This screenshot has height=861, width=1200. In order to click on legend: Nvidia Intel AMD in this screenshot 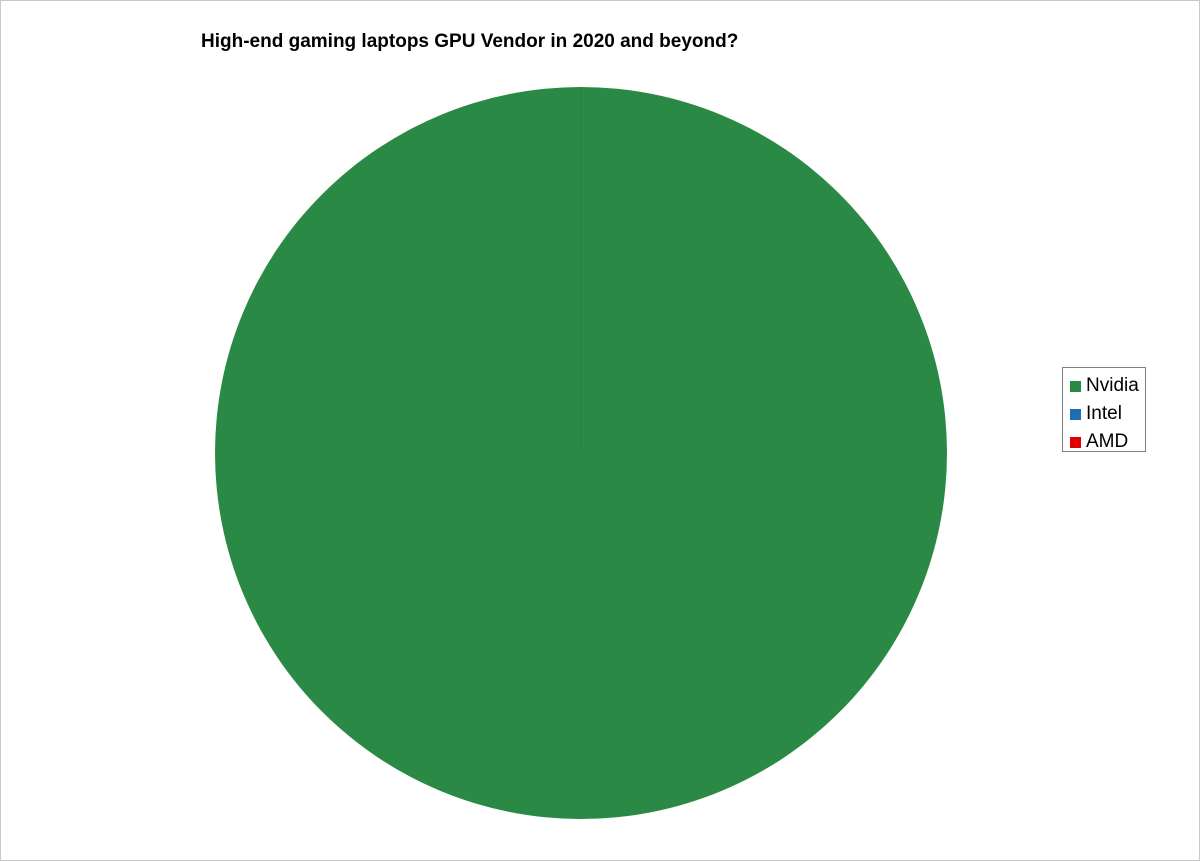, I will do `click(1104, 409)`.